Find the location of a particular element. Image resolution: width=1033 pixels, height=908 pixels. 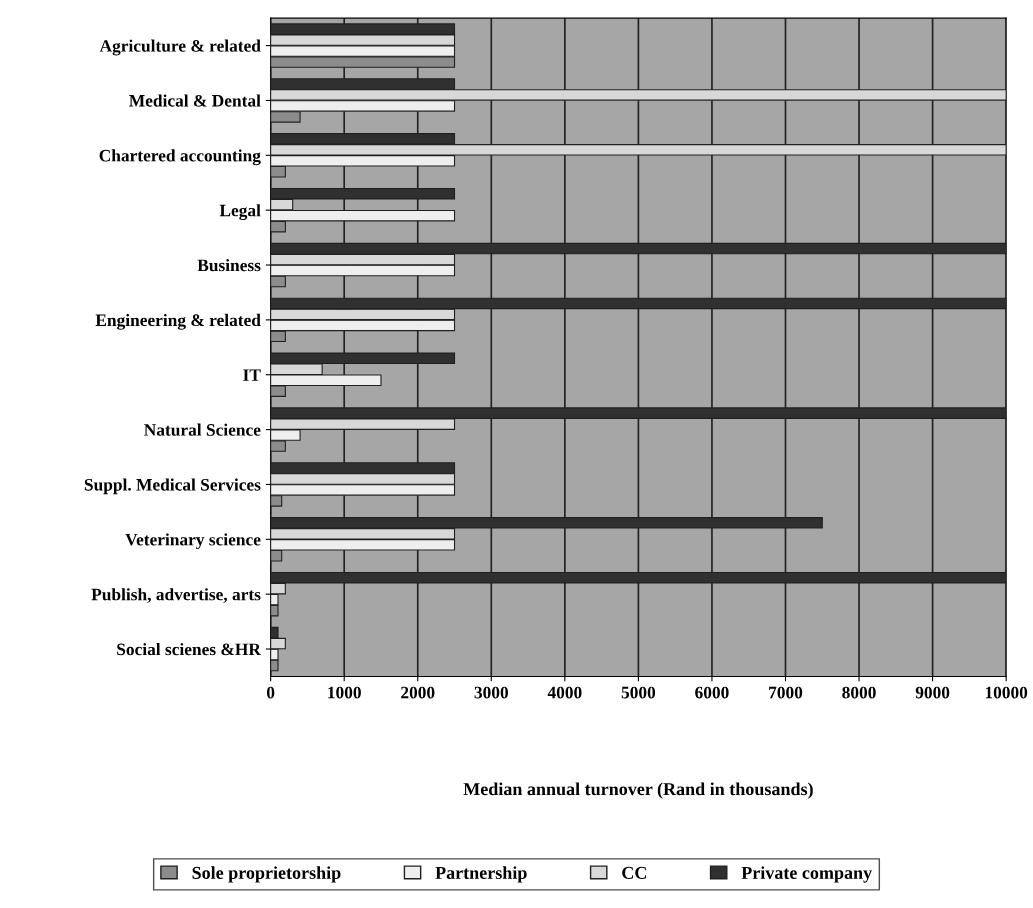

y-tick-label: Social scienes &HR is located at coordinates (189, 649).